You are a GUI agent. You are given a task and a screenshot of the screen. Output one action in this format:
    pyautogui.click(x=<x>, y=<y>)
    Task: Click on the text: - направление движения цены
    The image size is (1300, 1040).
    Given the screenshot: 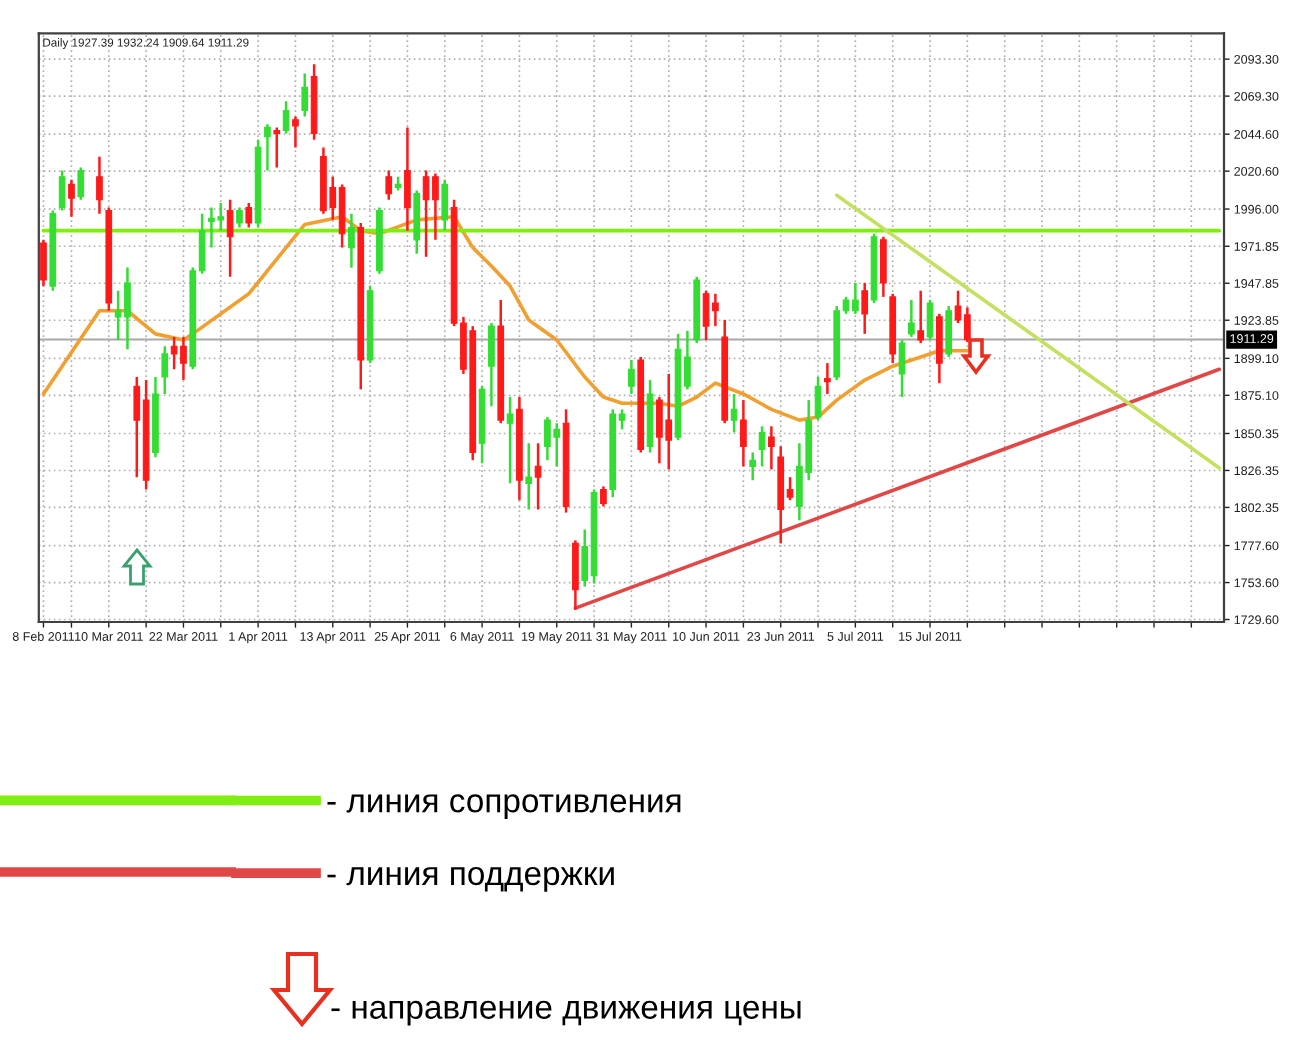 What is the action you would take?
    pyautogui.click(x=566, y=1013)
    